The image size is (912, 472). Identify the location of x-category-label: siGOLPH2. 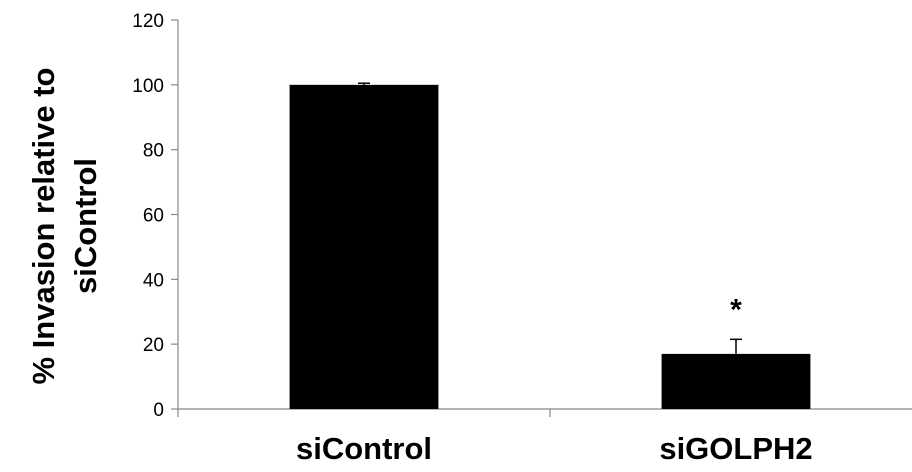
(735, 448).